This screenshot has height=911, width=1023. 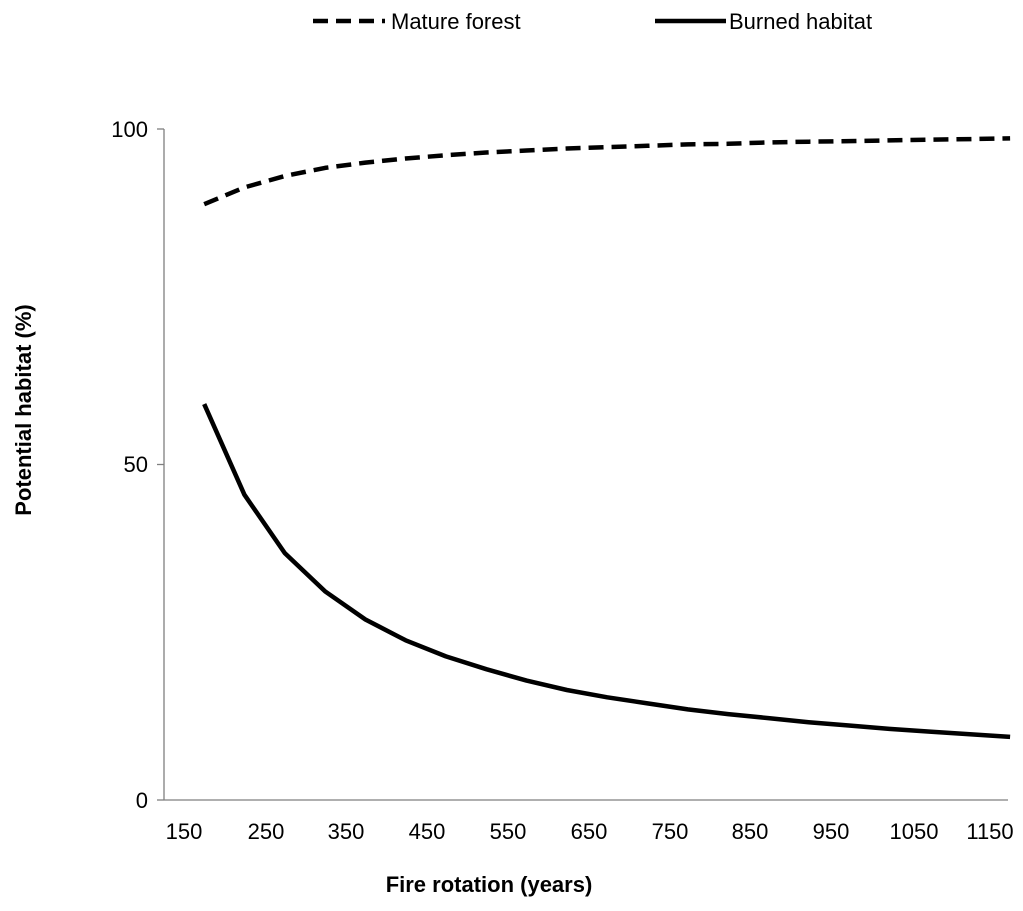 I want to click on y-axis: 100 50 0, so click(x=138, y=465).